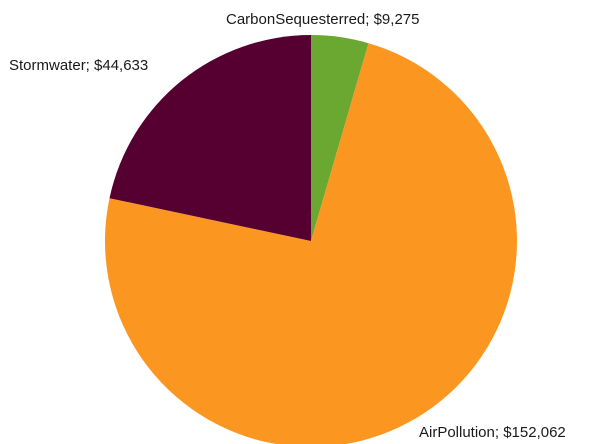 The height and width of the screenshot is (444, 595). I want to click on pie-label-airpollution: AirPollution; $152,062, so click(492, 432).